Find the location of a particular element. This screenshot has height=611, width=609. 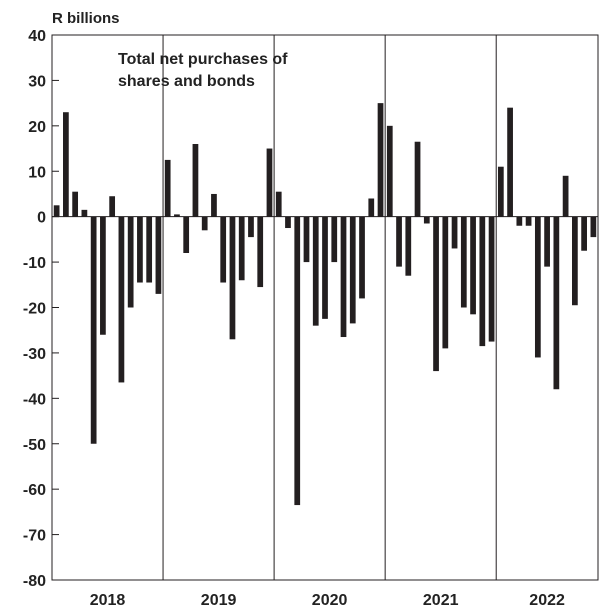

annotation-line-1: Total net purchases of is located at coordinates (203, 59).